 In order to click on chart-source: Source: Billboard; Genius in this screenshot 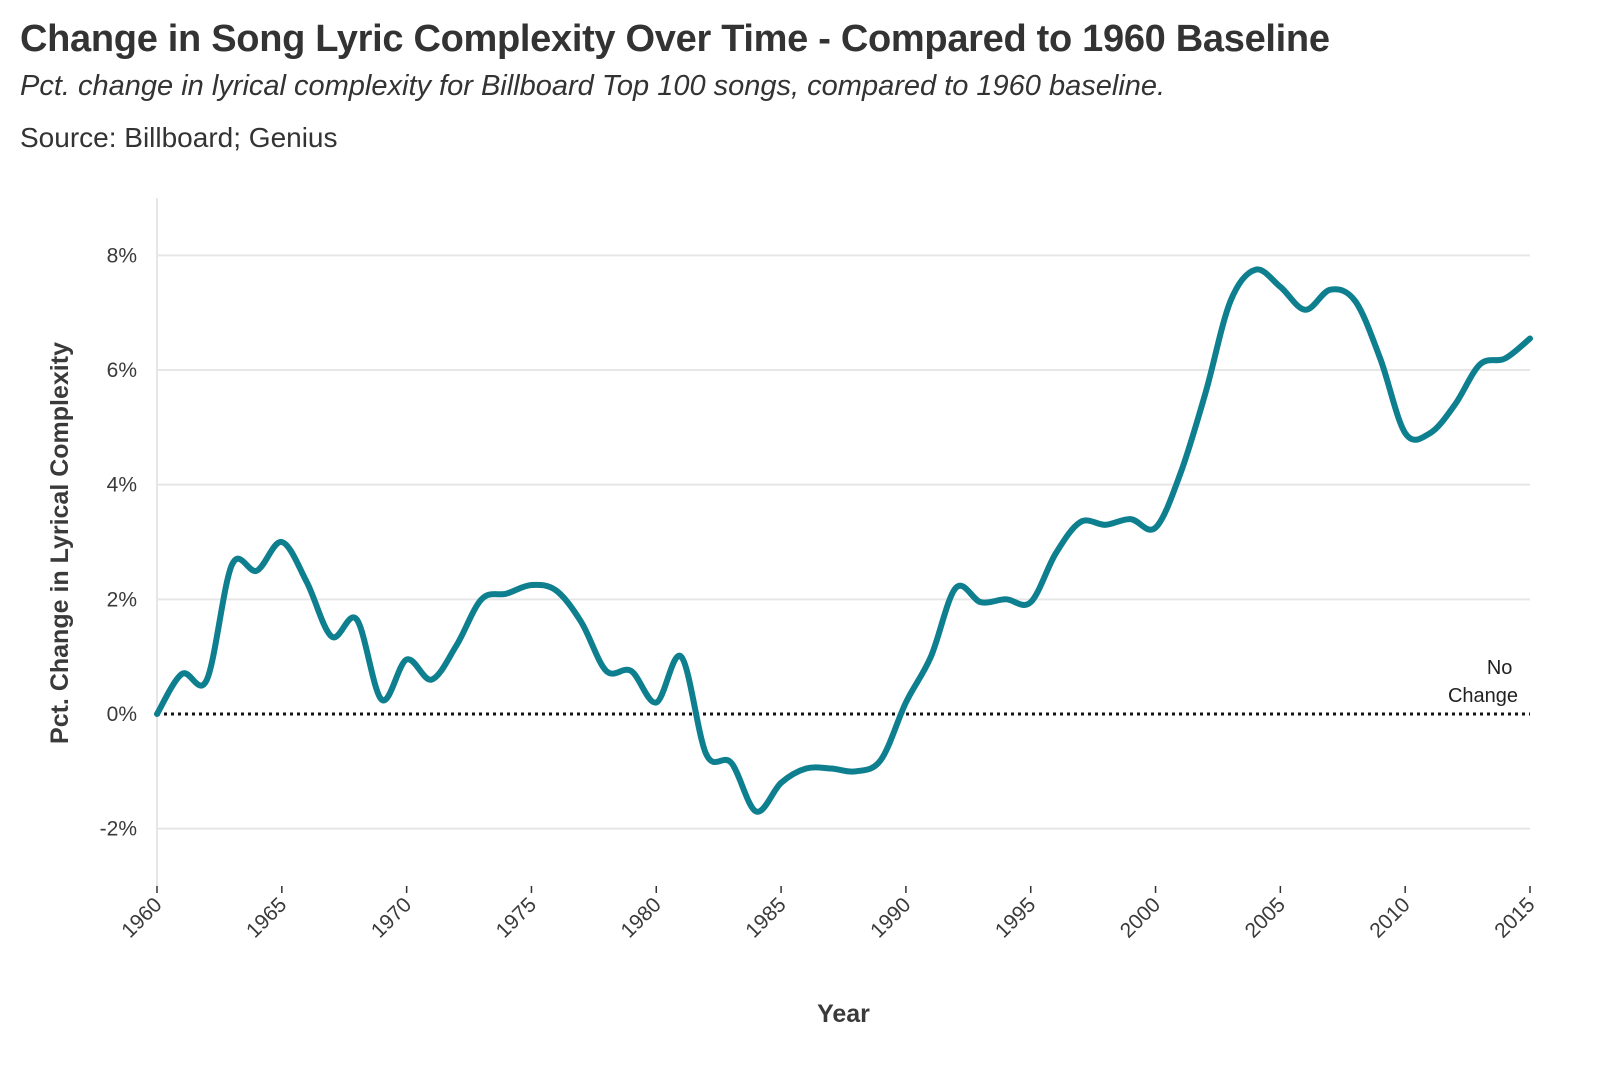, I will do `click(179, 137)`.